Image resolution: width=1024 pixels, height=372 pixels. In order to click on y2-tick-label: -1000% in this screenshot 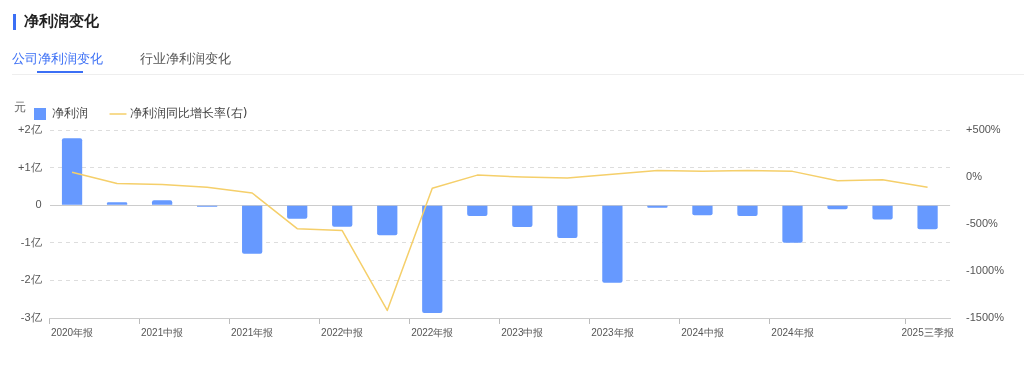, I will do `click(985, 270)`.